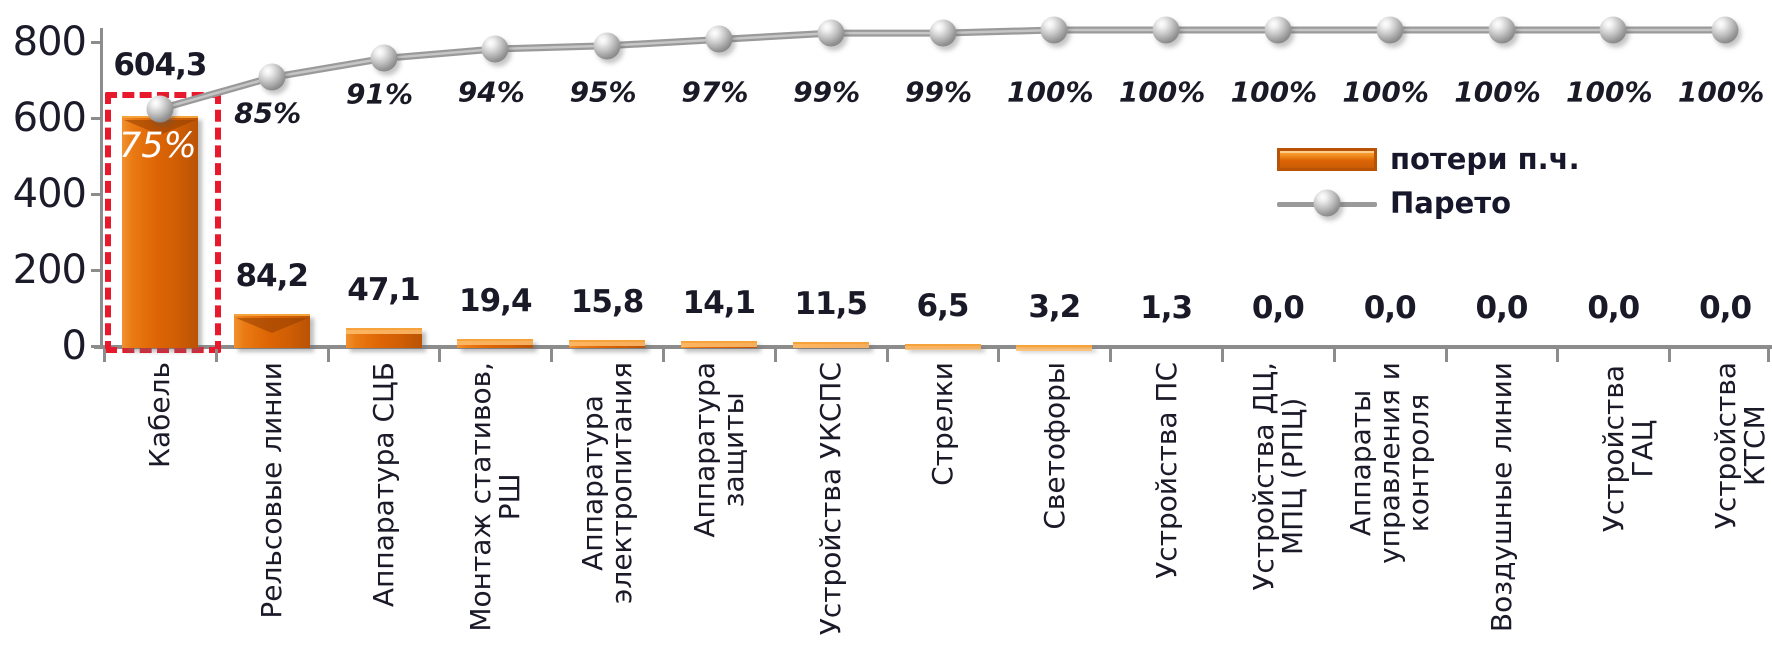  I want to click on category-label: Устройства ДЦ, МПЦ (РПЦ), so click(1277, 476).